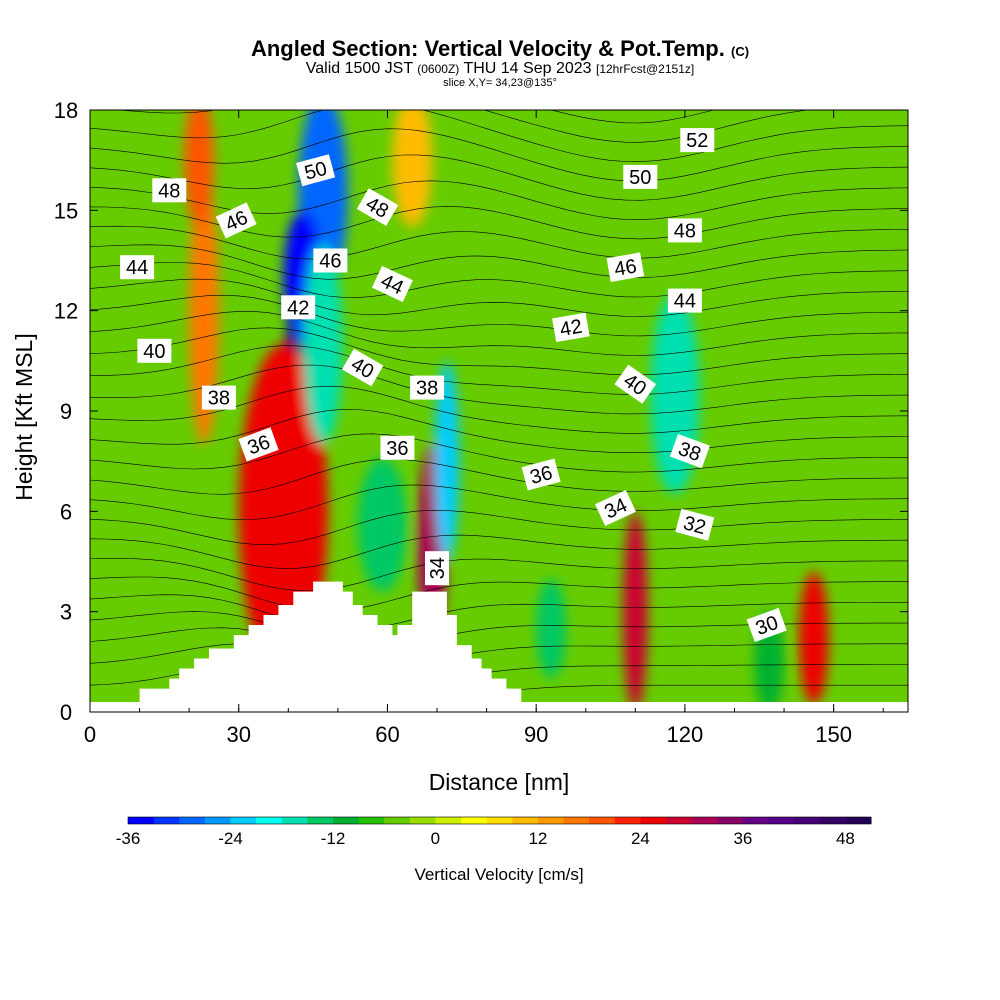  What do you see at coordinates (640, 838) in the screenshot?
I see `colorbar-tick-5: 24` at bounding box center [640, 838].